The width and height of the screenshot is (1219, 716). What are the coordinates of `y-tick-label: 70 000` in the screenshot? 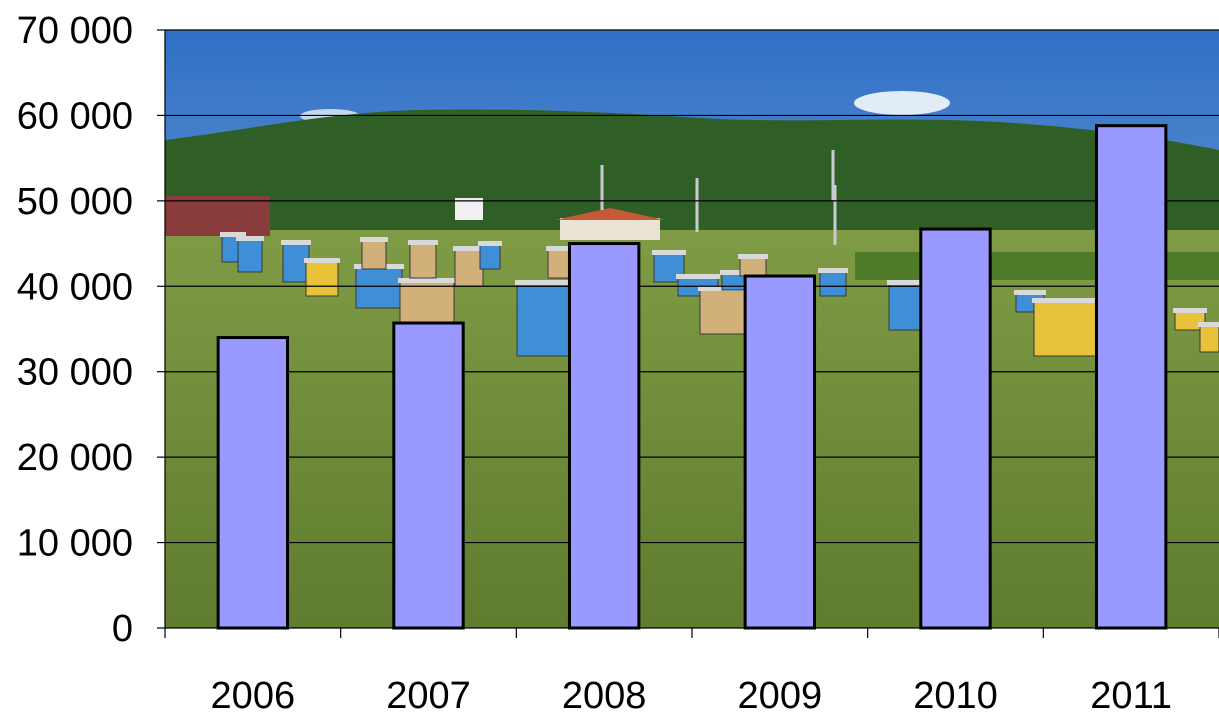 It's located at (75, 31).